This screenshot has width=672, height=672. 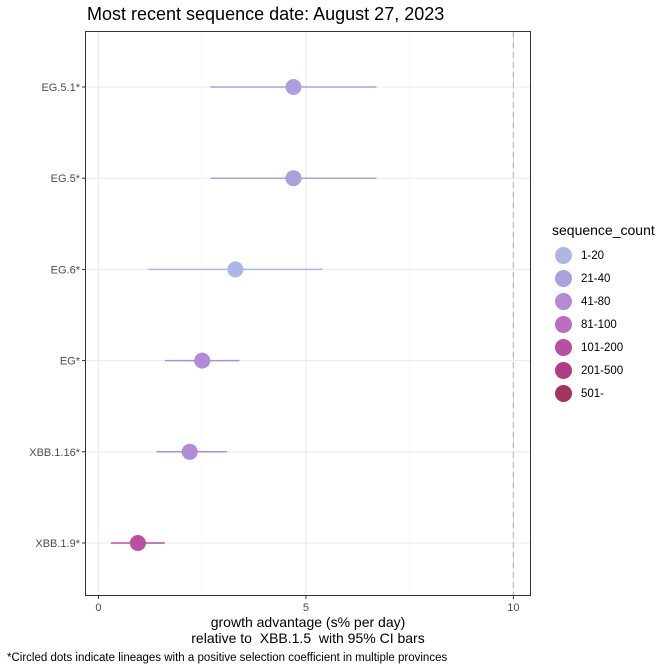 I want to click on y-tick-label: XBB.1.9*, so click(x=57, y=544).